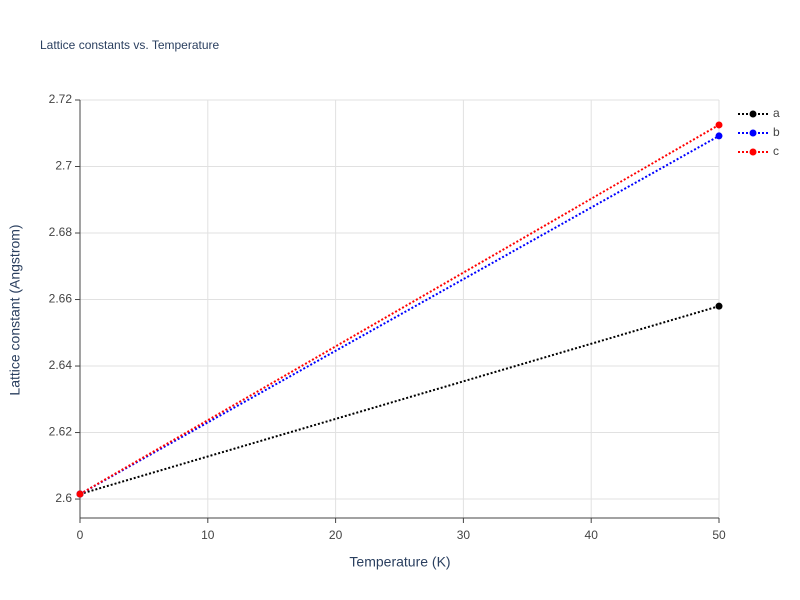 The image size is (800, 600). Describe the element at coordinates (776, 151) in the screenshot. I see `legend-label: c` at that location.